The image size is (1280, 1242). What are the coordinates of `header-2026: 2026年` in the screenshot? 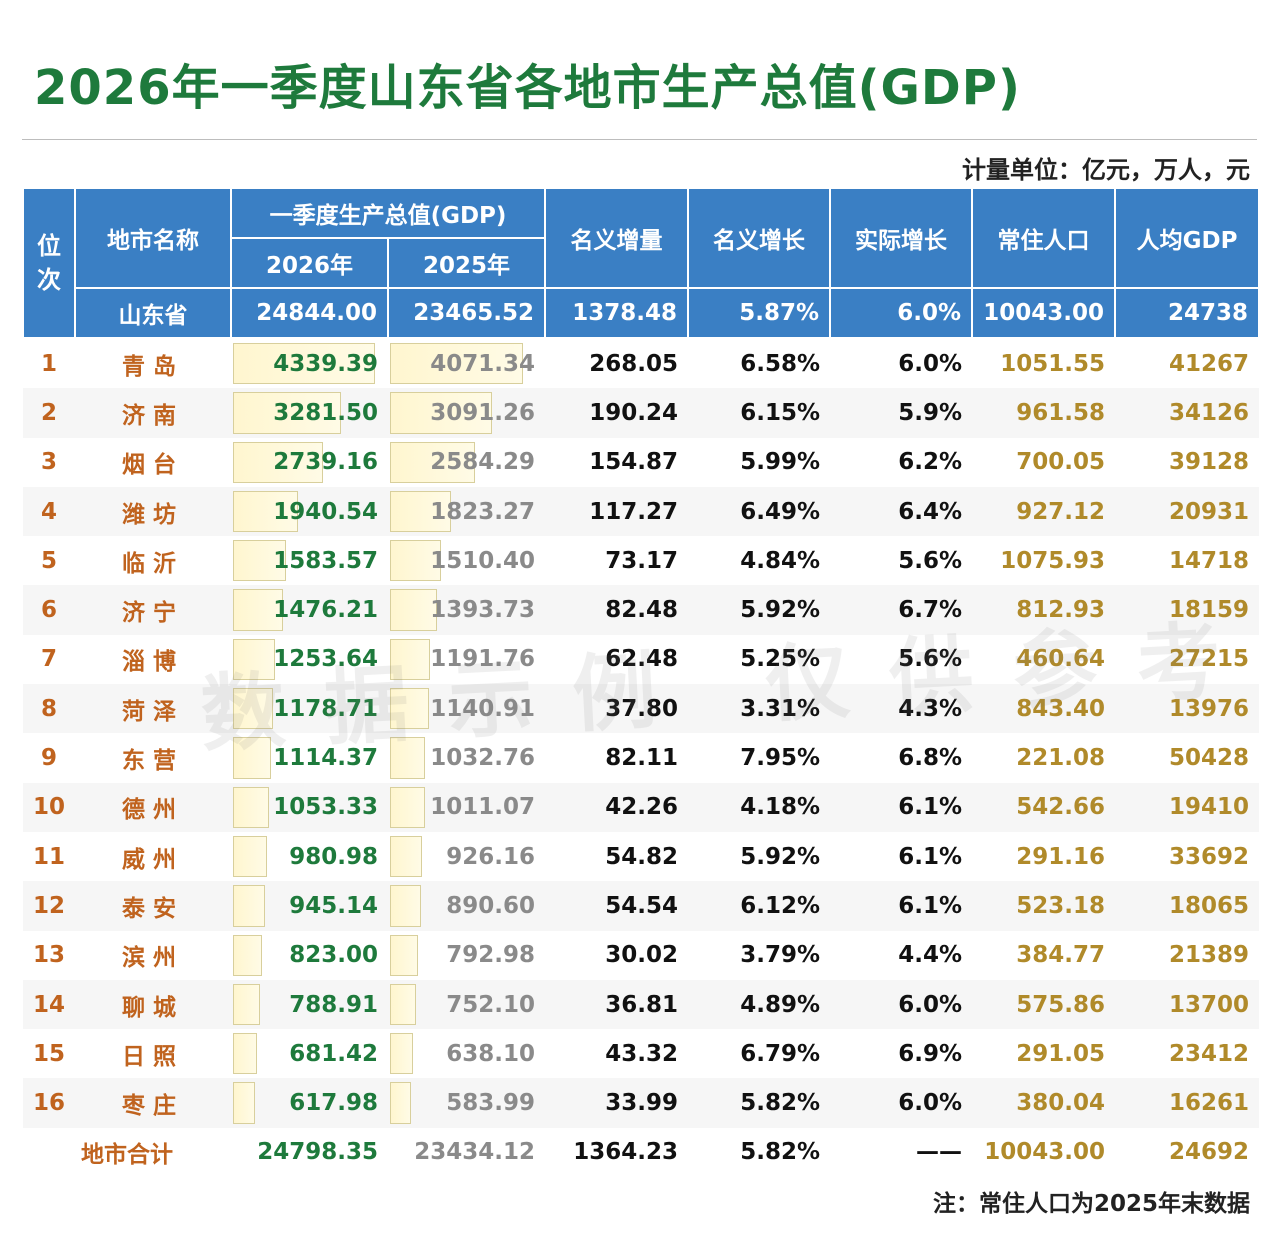 It's located at (309, 263).